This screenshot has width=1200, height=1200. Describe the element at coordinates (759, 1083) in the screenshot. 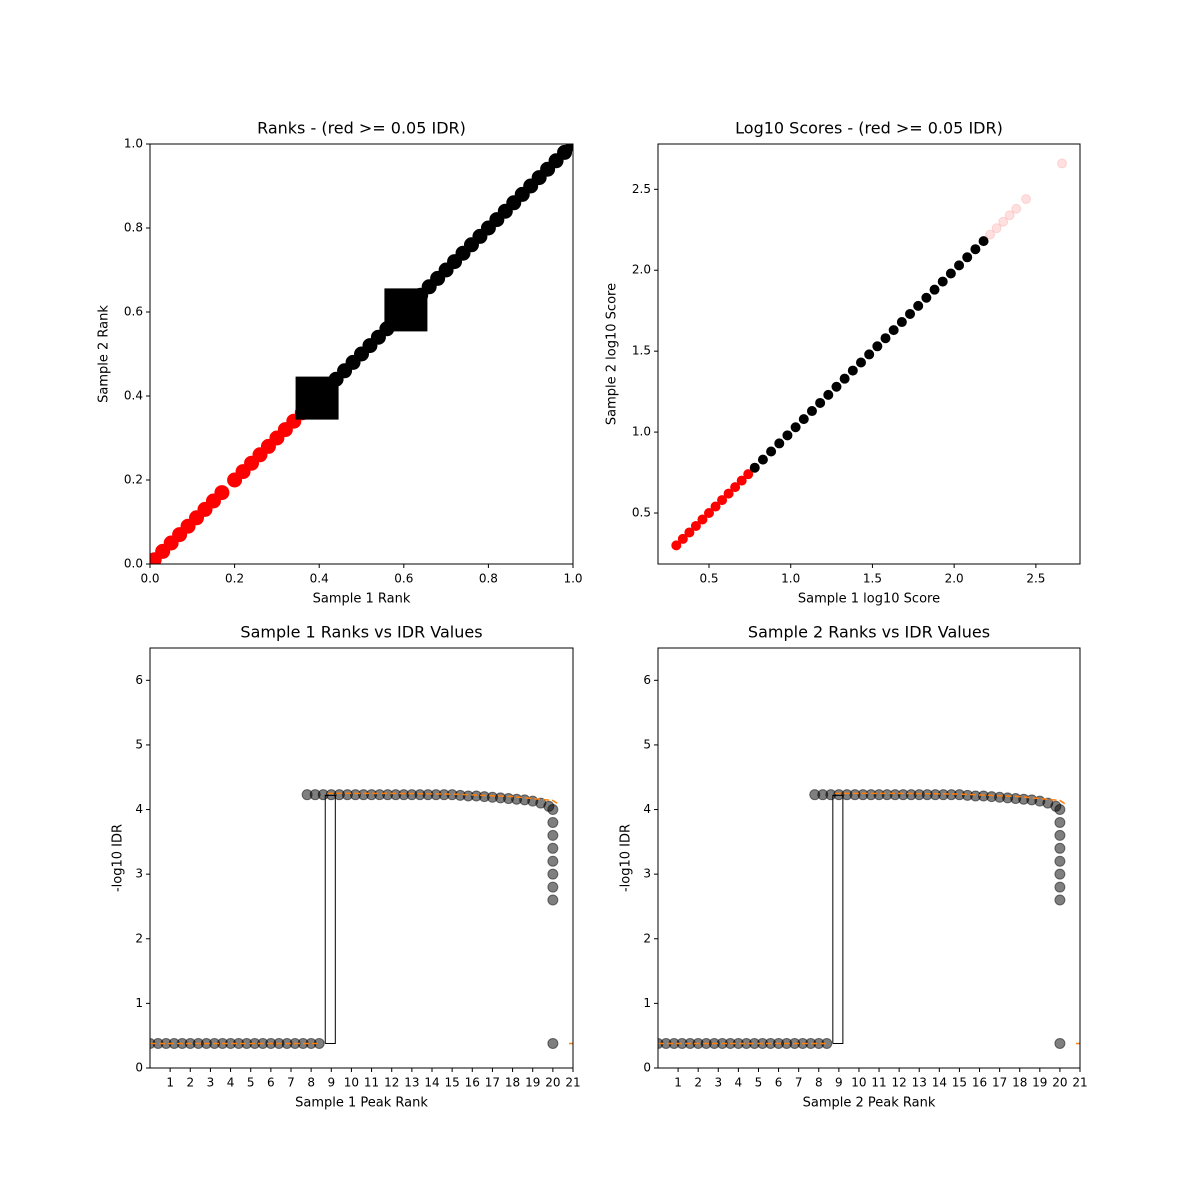

I see `x-tick-label: 5` at that location.